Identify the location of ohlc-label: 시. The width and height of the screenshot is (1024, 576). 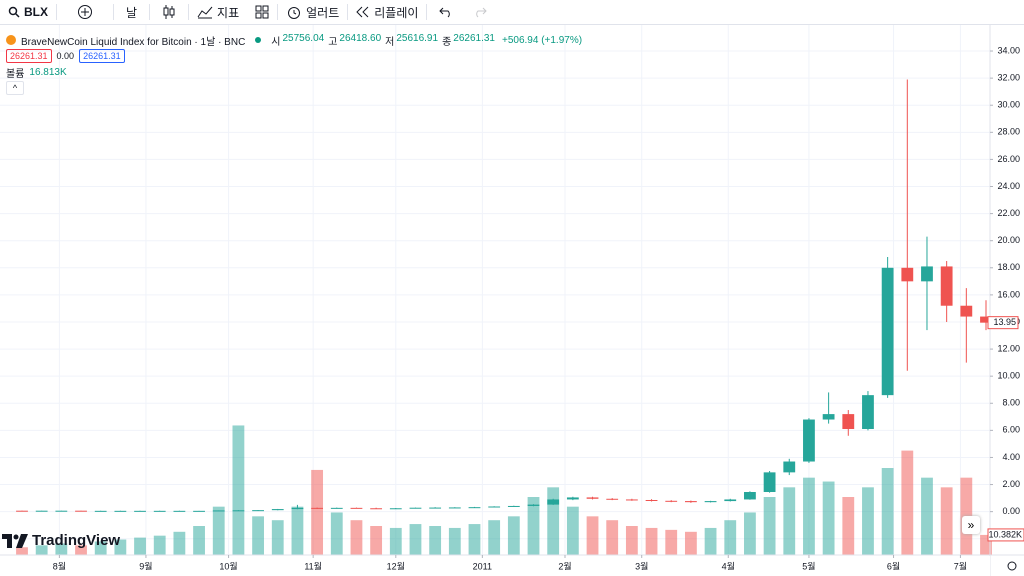
(276, 42).